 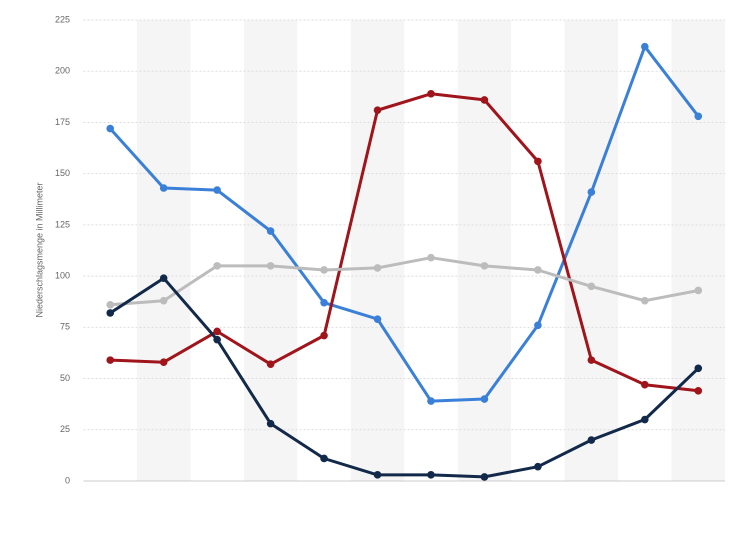 What do you see at coordinates (62, 71) in the screenshot?
I see `y-tick-label: 200` at bounding box center [62, 71].